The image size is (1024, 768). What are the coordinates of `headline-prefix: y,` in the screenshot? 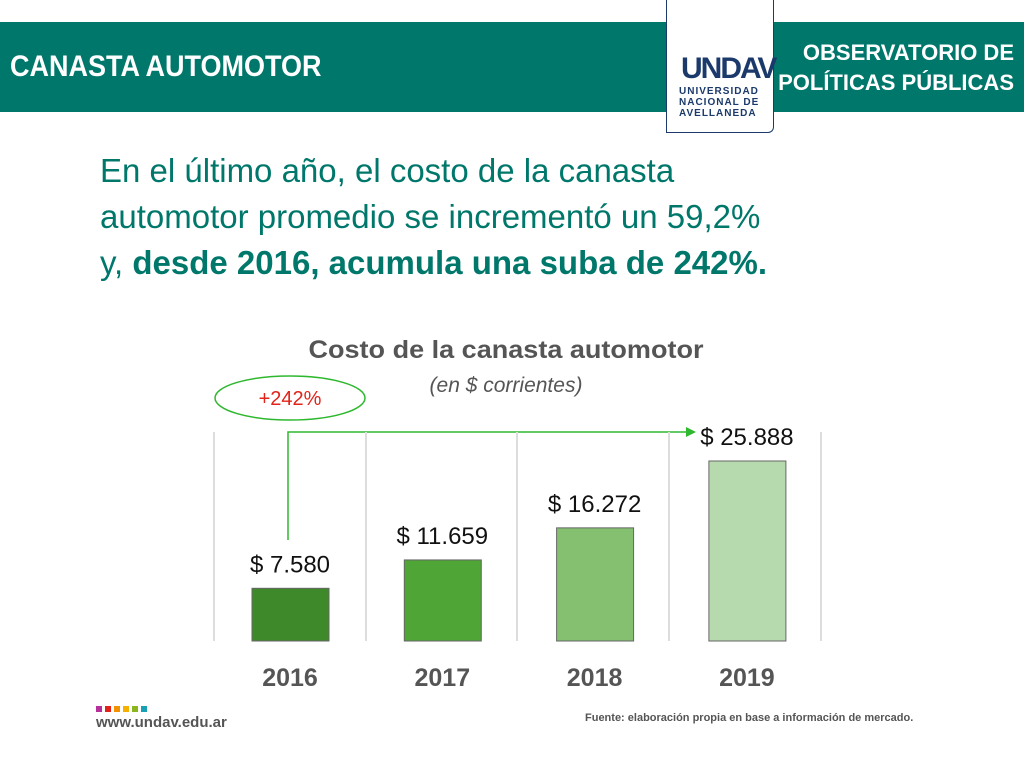 It's located at (116, 262).